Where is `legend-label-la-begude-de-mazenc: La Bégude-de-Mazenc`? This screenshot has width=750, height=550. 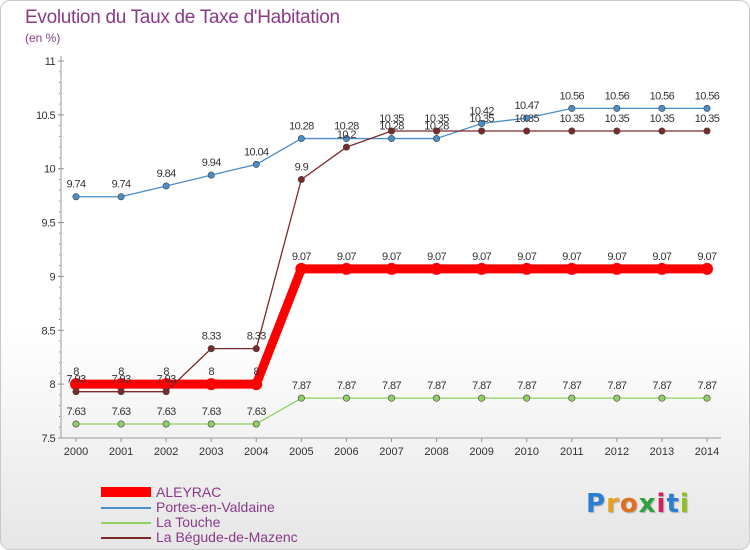 legend-label-la-begude-de-mazenc: La Bégude-de-Mazenc is located at coordinates (227, 537).